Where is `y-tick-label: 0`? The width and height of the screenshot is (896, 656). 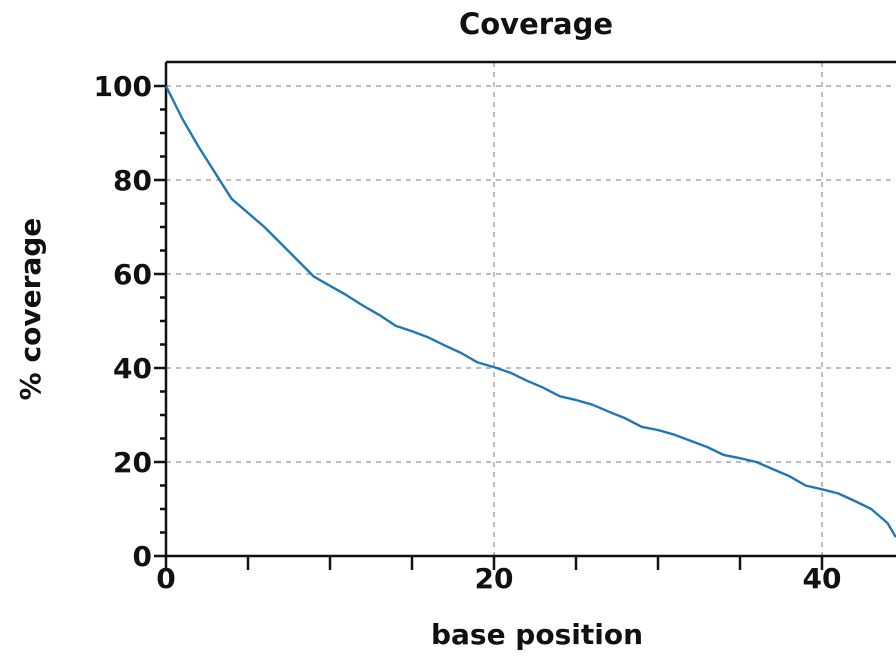
y-tick-label: 0 is located at coordinates (142, 556).